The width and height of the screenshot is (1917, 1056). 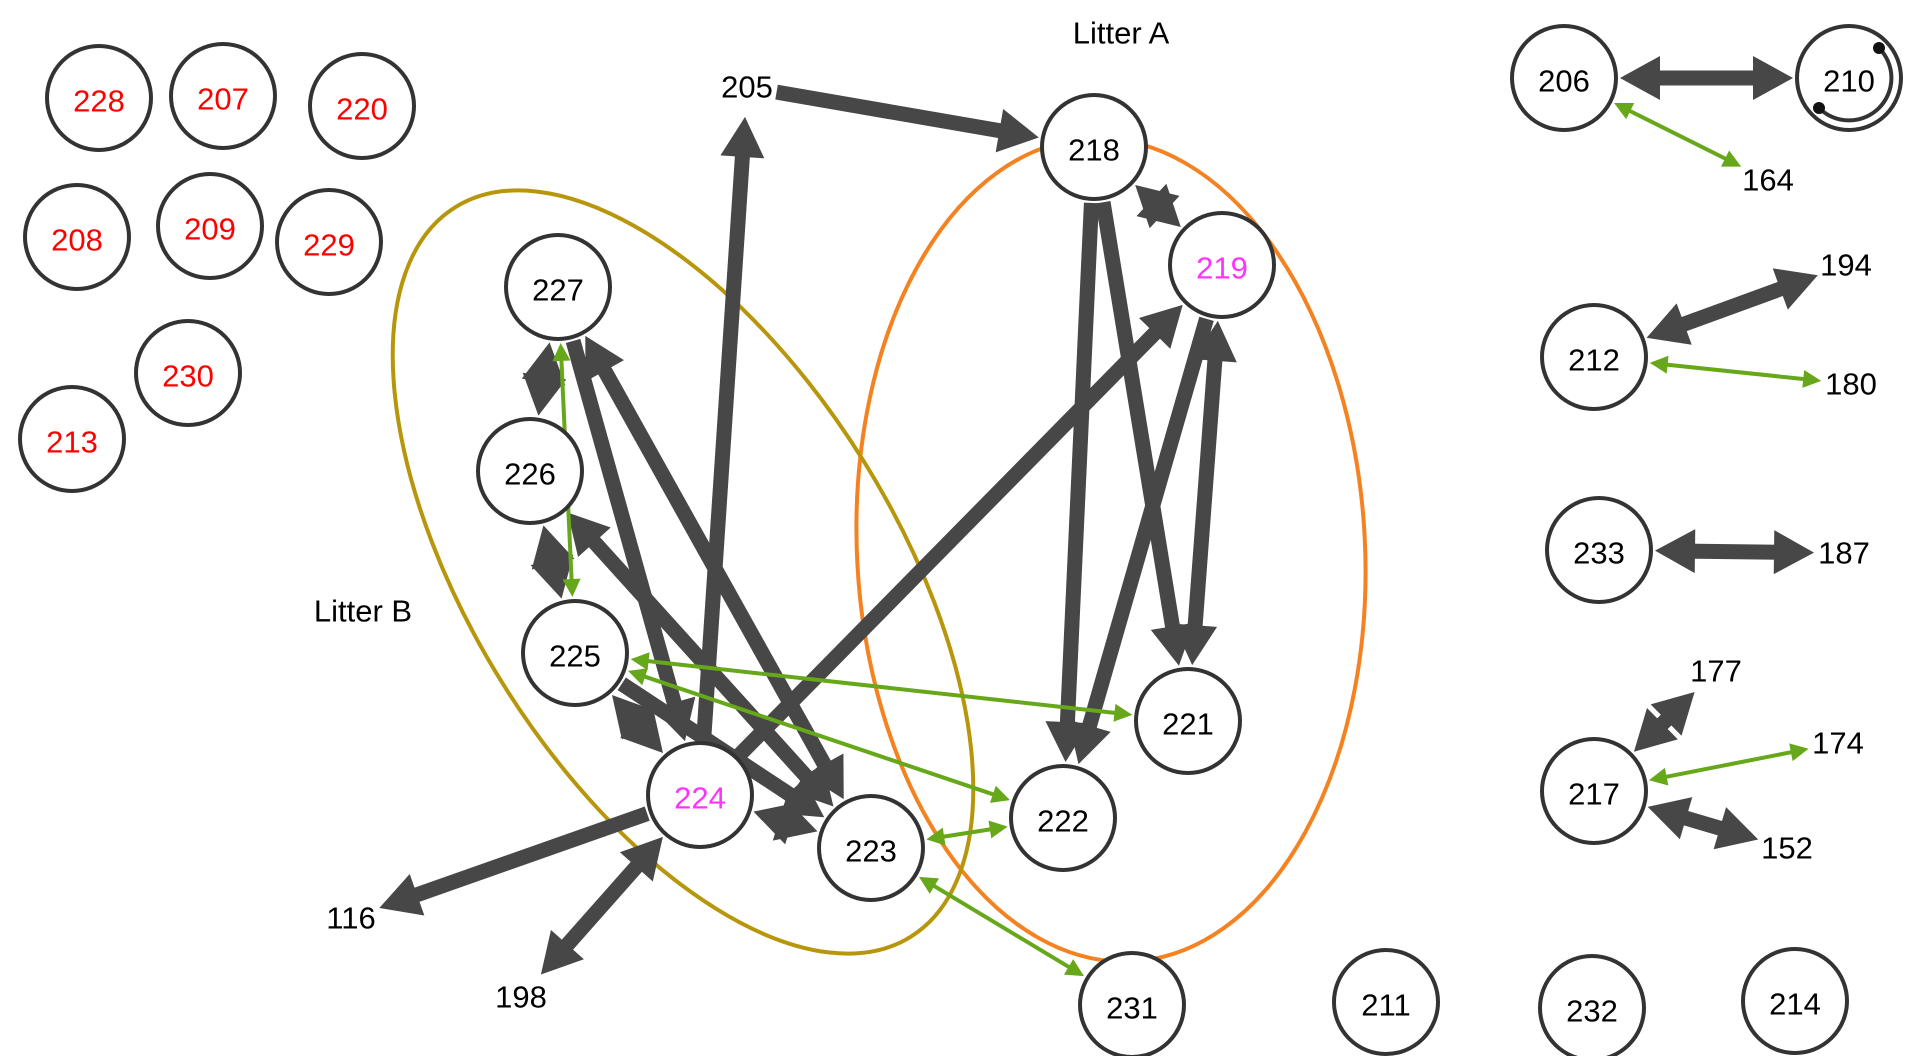 What do you see at coordinates (362, 109) in the screenshot?
I see `node-label: 220` at bounding box center [362, 109].